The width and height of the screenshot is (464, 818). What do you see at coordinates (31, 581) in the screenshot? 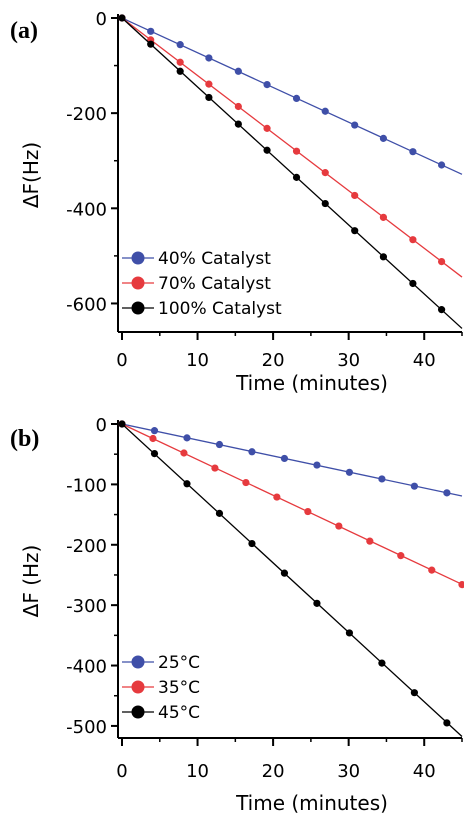
I see `y-axis-label: ΔF (Hz)` at bounding box center [31, 581].